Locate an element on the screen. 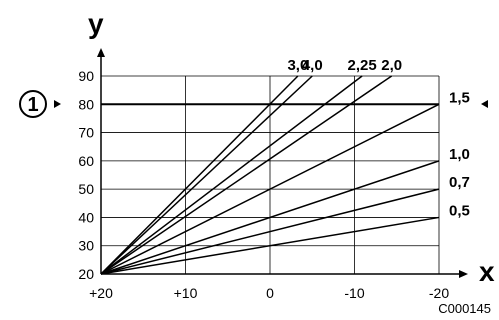  y-axis-arrow-icon is located at coordinates (101, 52).